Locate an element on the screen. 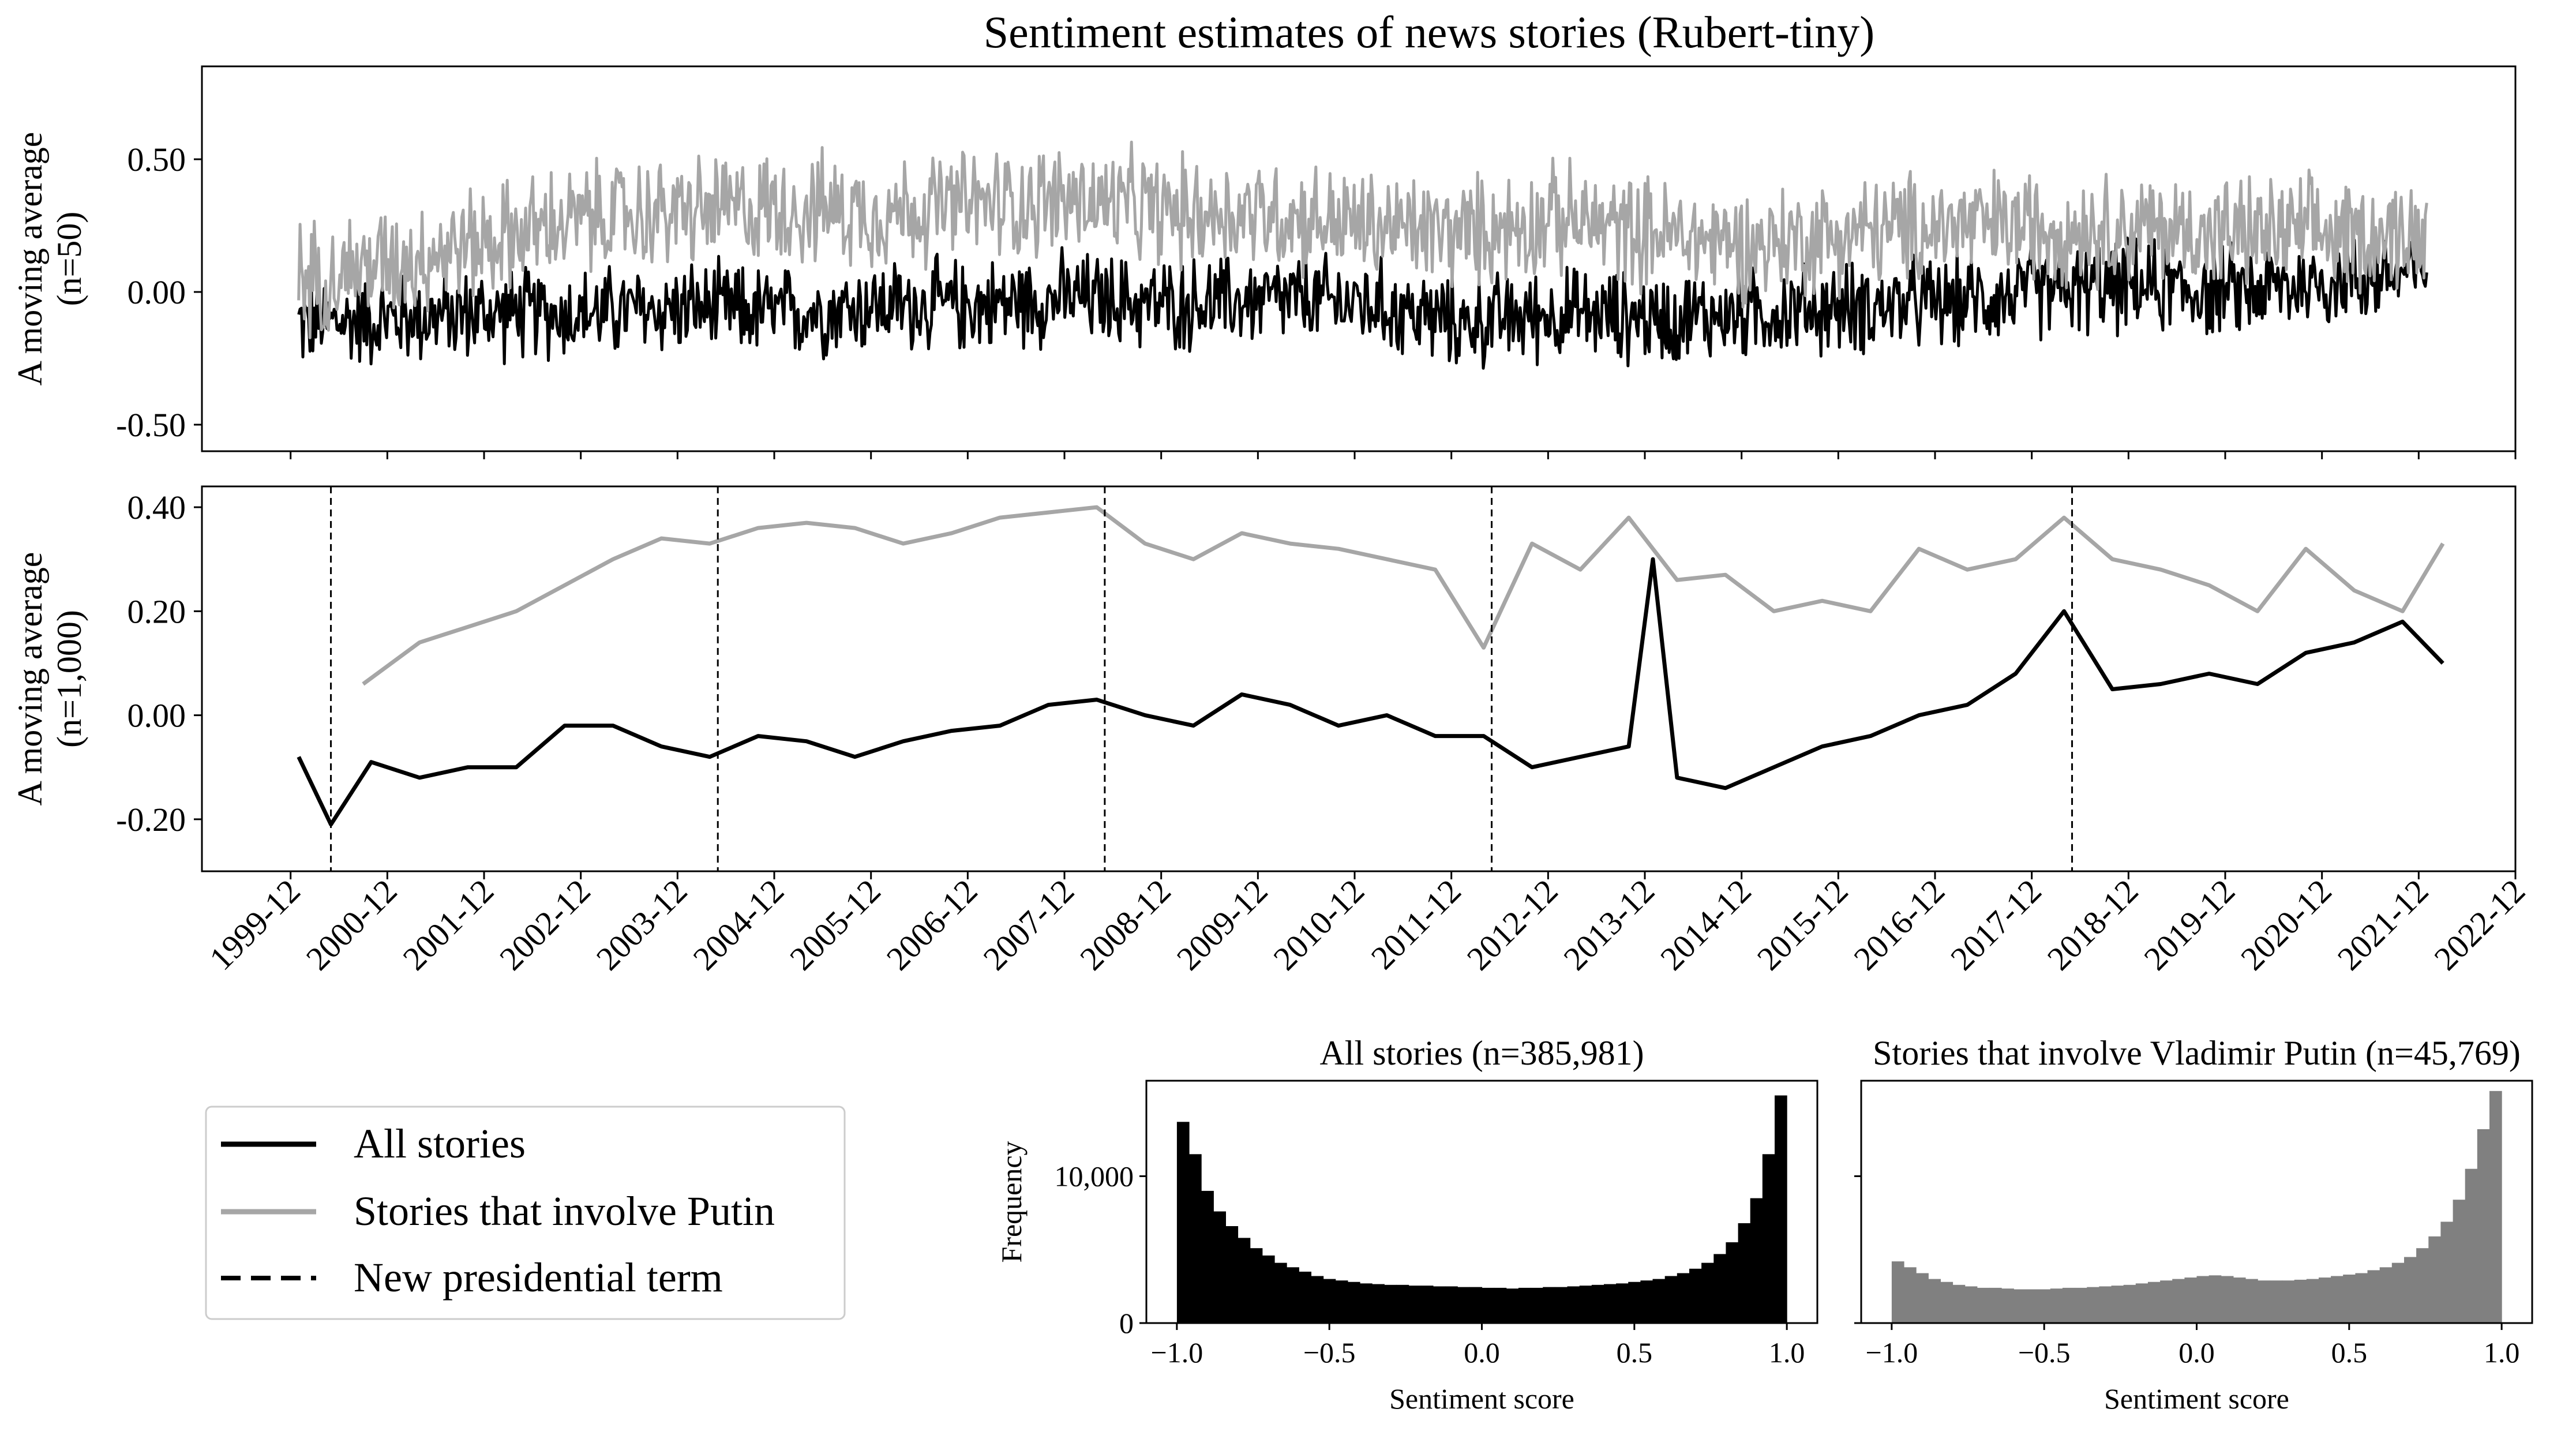 The height and width of the screenshot is (1435, 2576). ma1000-ytick-label: 0.40 is located at coordinates (157, 507).